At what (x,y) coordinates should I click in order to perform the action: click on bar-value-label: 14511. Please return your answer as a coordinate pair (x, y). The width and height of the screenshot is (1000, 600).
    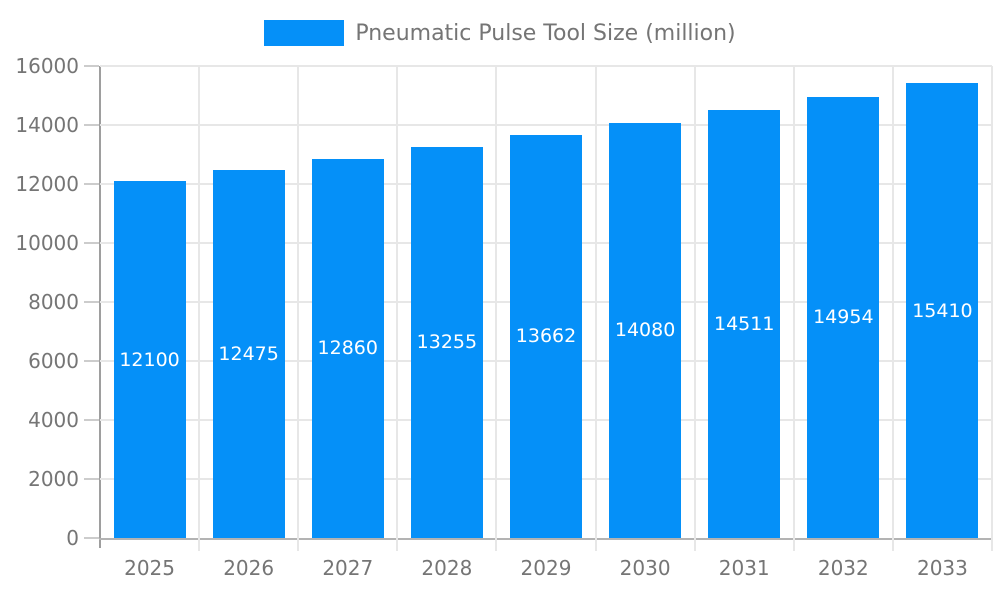
    Looking at the image, I should click on (744, 323).